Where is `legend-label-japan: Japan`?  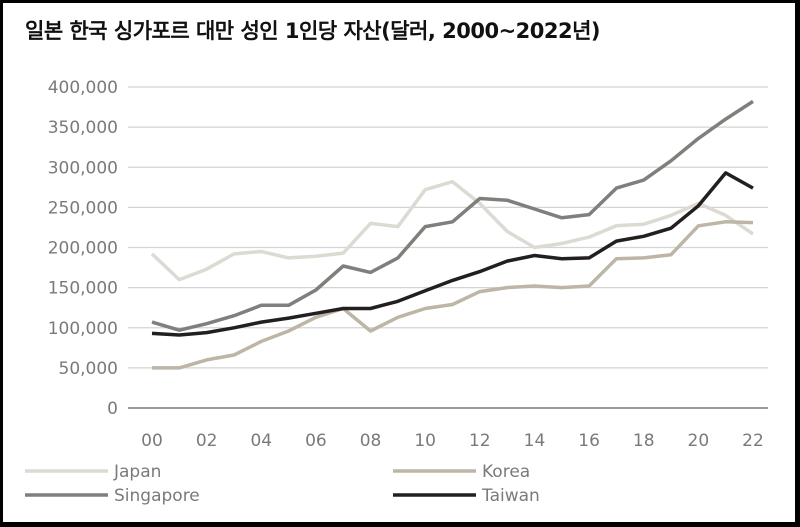 legend-label-japan: Japan is located at coordinates (137, 472).